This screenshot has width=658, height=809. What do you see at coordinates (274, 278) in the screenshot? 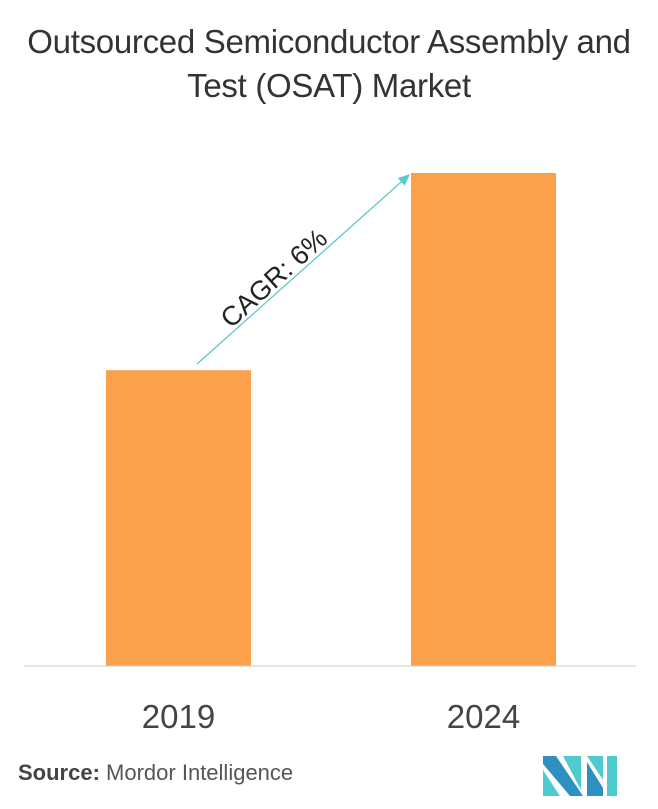
I see `cagr-label: CAGR: 6%` at bounding box center [274, 278].